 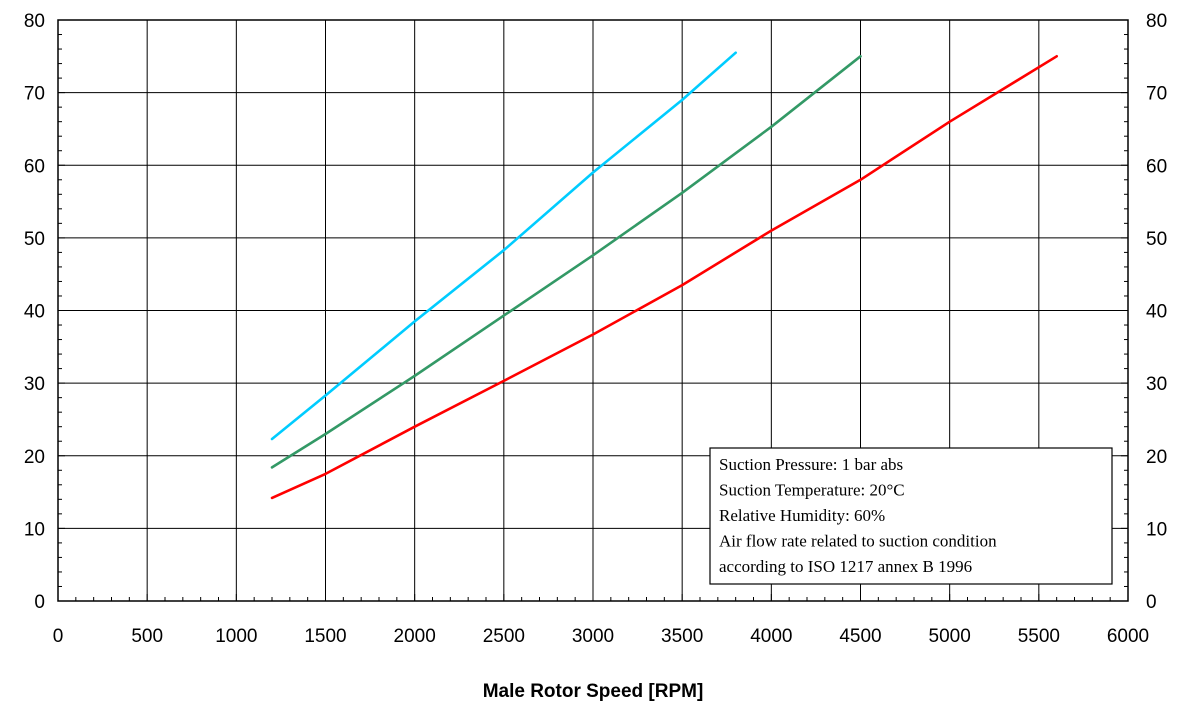 What do you see at coordinates (415, 636) in the screenshot?
I see `x-tick-label-4: 2000` at bounding box center [415, 636].